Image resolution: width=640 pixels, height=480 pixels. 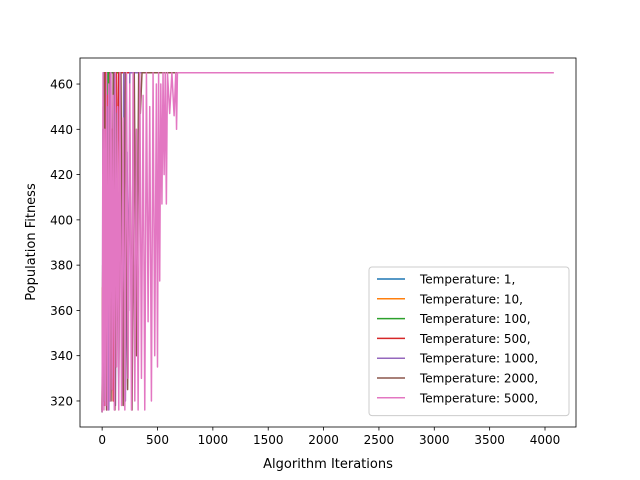 What do you see at coordinates (328, 464) in the screenshot?
I see `x-axis-label: Algorithm Iterations` at bounding box center [328, 464].